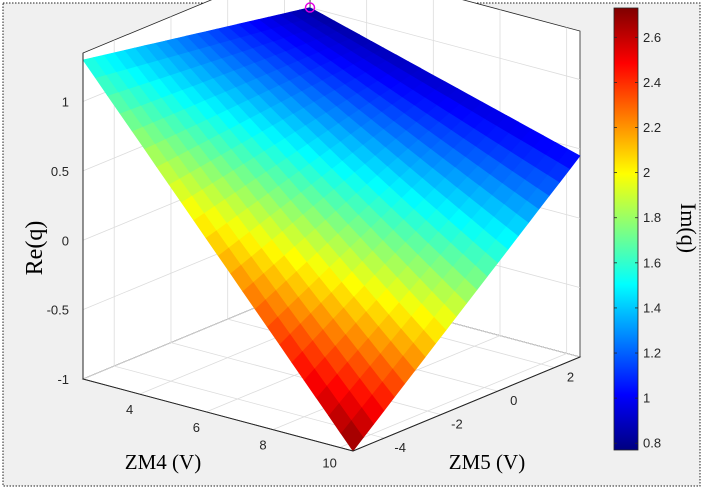 Image resolution: width=707 pixels, height=491 pixels. What do you see at coordinates (652, 262) in the screenshot?
I see `colorbar-tick-label: 1.6` at bounding box center [652, 262].